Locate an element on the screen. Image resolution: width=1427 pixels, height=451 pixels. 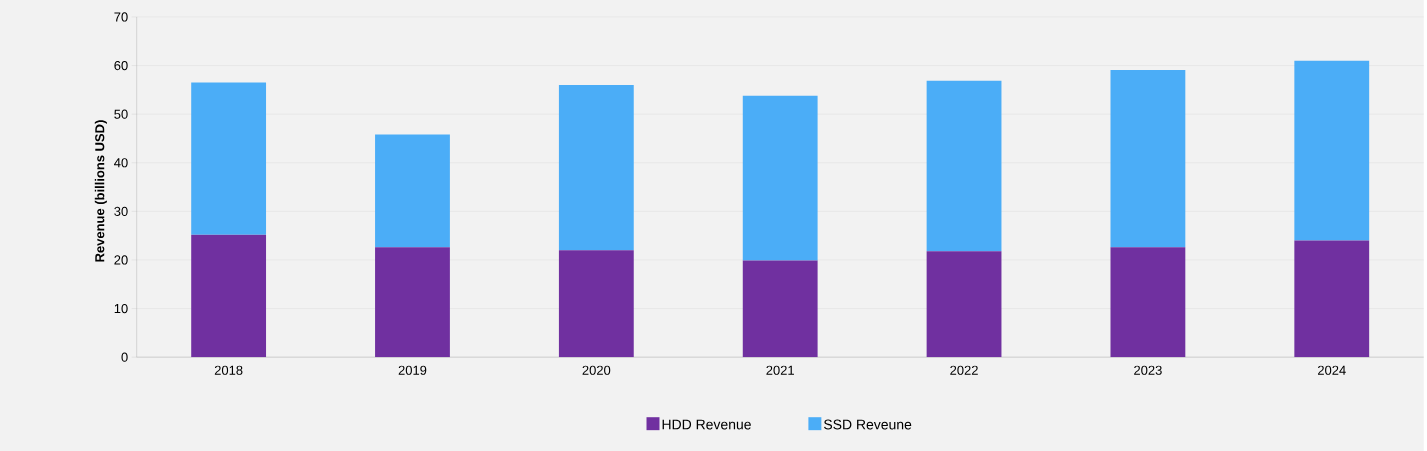
x-tick-label: 2023 is located at coordinates (1148, 370).